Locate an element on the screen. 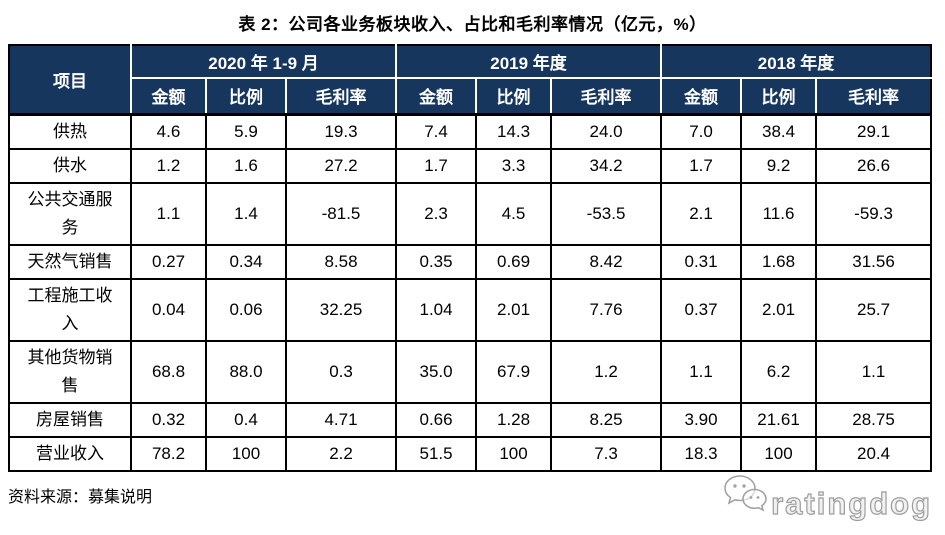  row-label-cell: 房屋销售 is located at coordinates (70, 419).